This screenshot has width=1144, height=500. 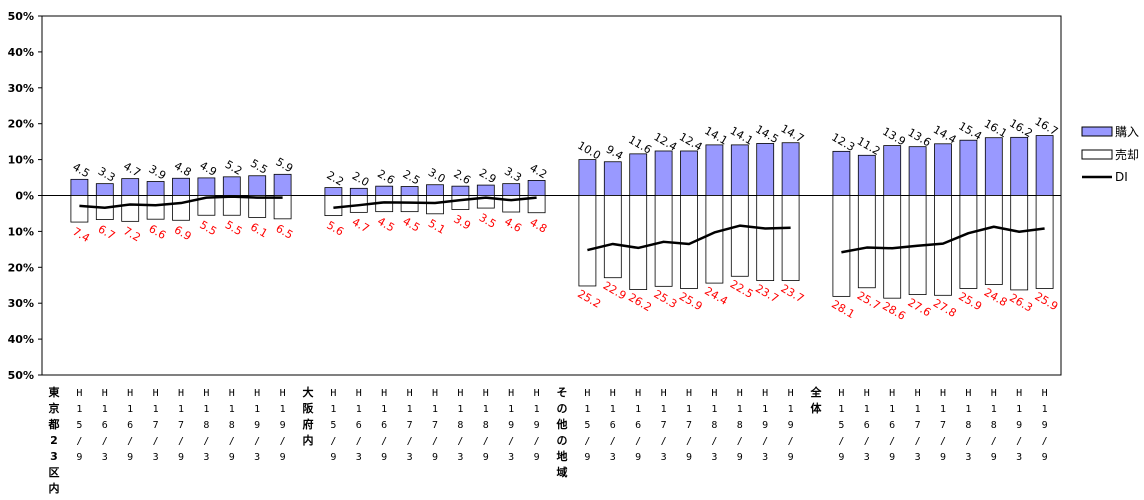 I want to click on data-label-buy: 12.3, so click(x=843, y=143).